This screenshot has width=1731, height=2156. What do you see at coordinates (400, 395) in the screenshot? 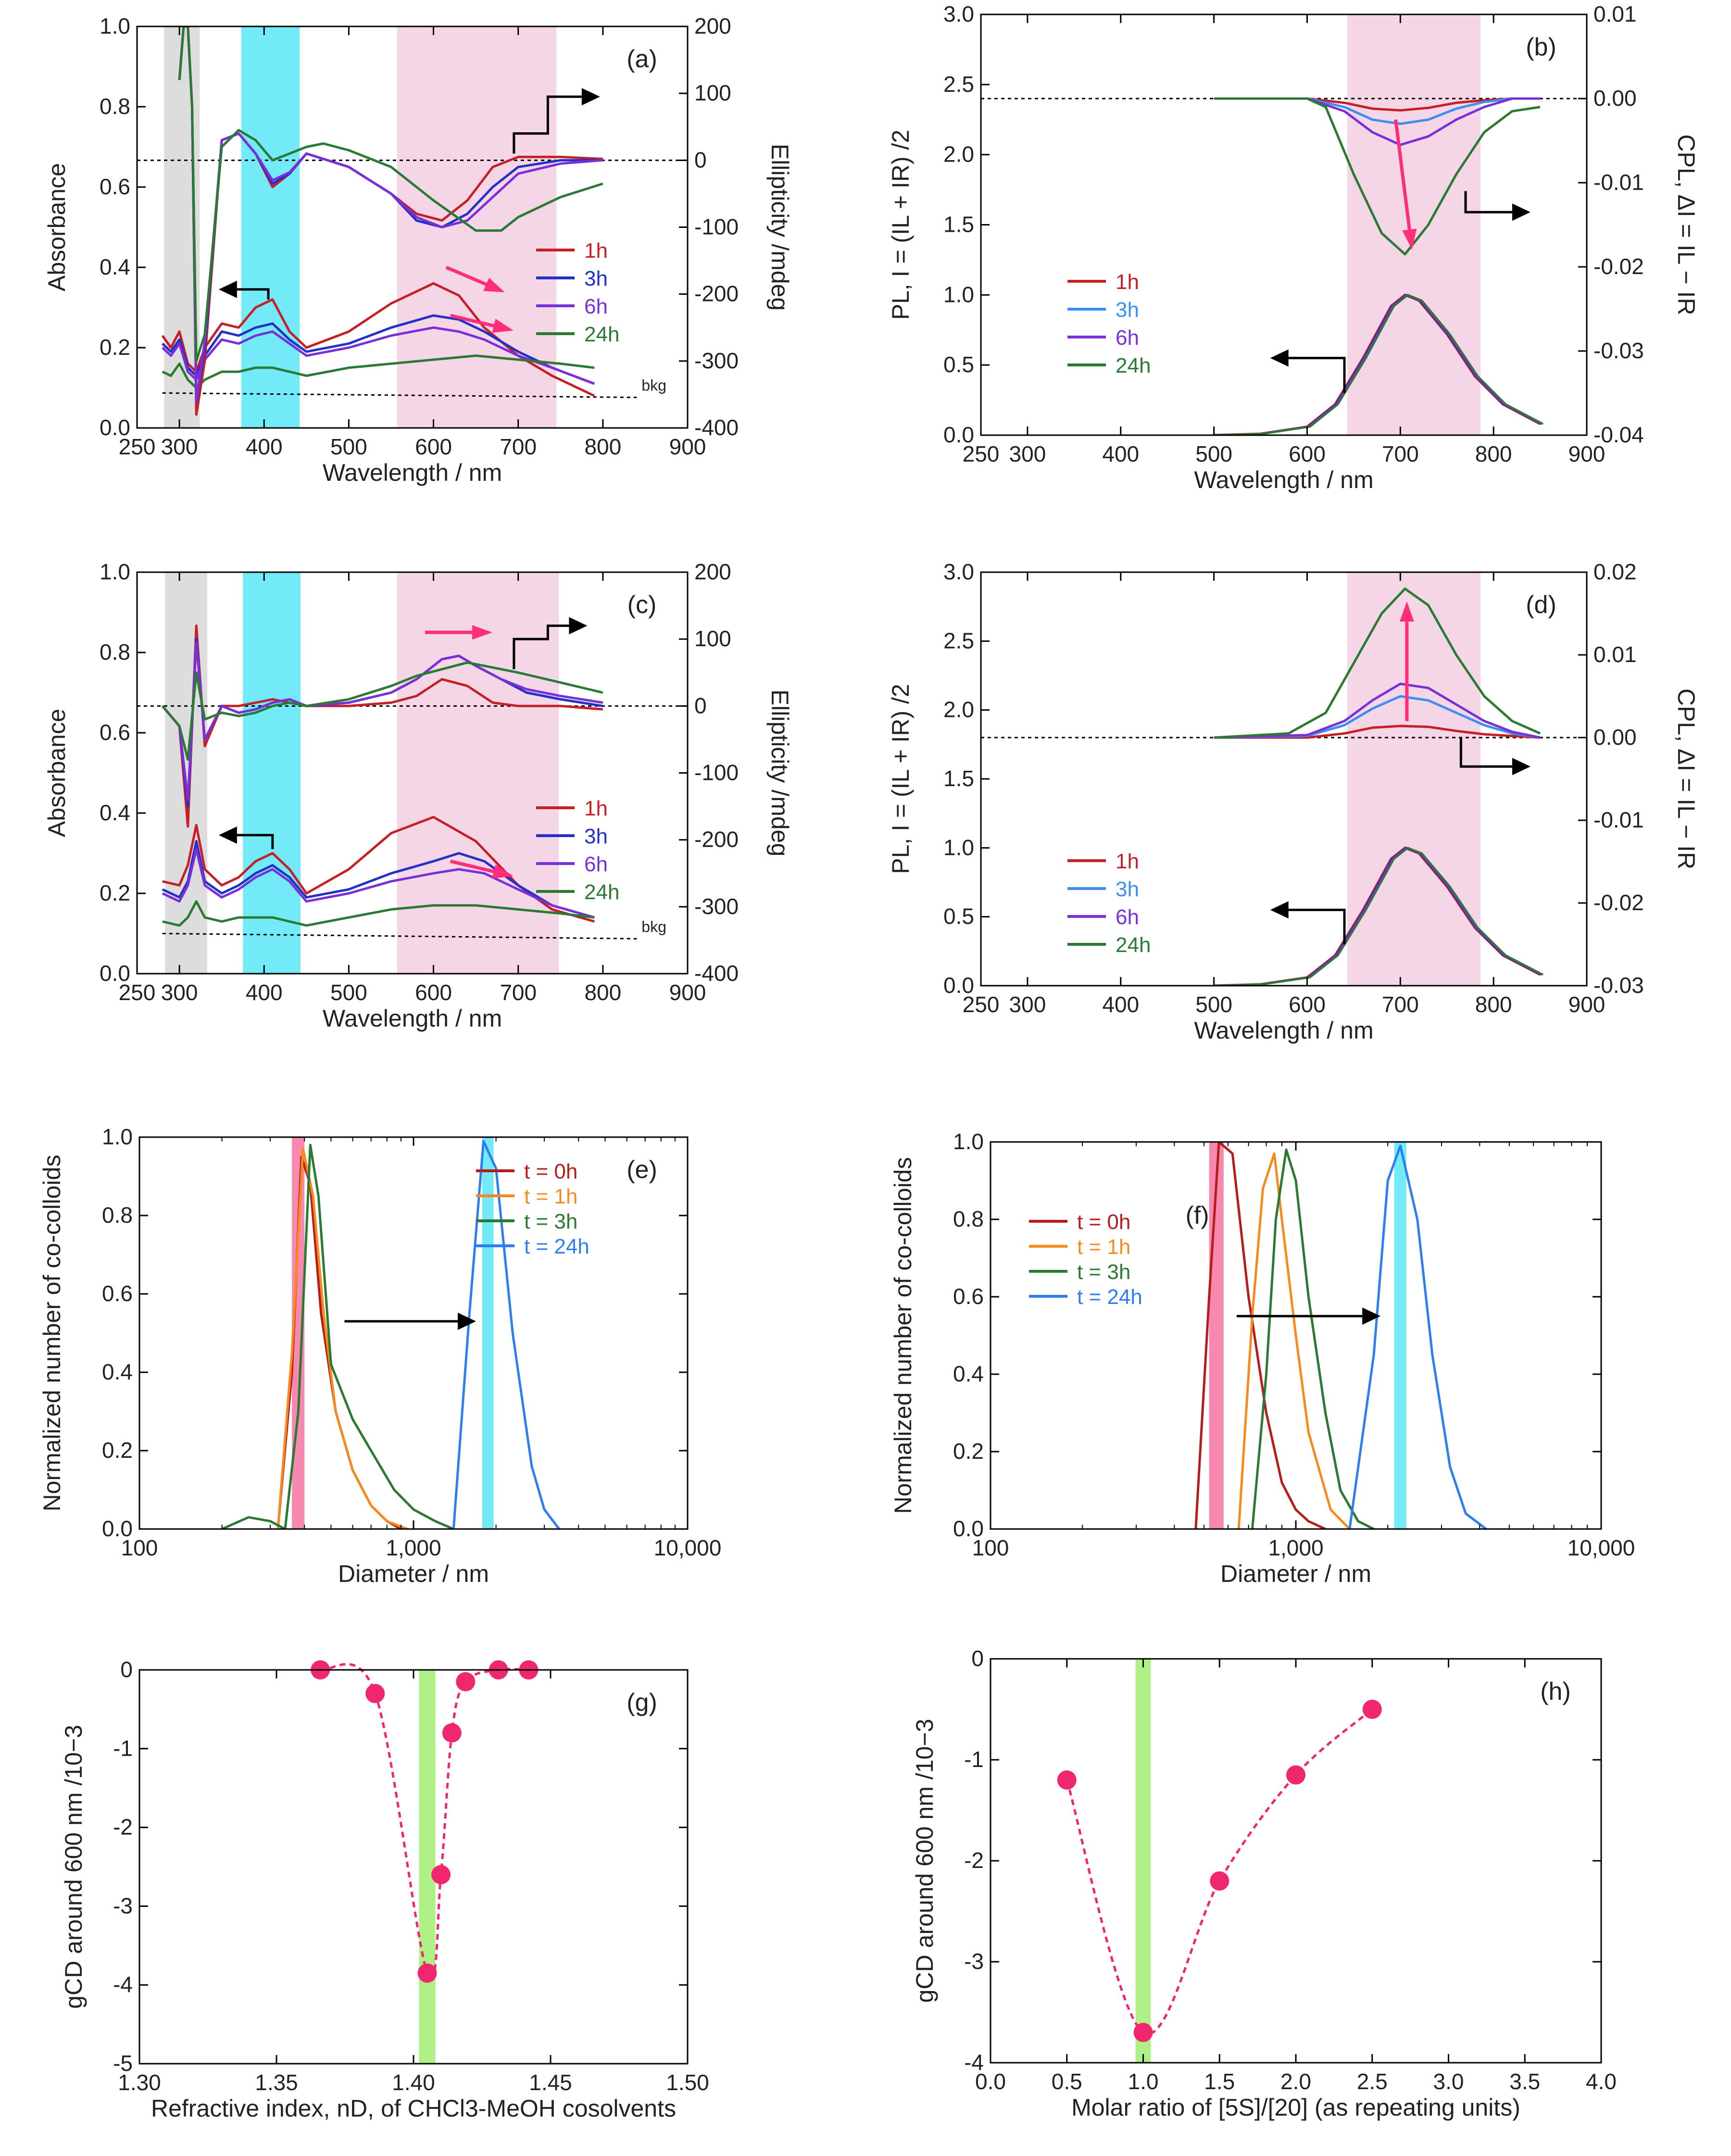
I see `bkg-line` at bounding box center [400, 395].